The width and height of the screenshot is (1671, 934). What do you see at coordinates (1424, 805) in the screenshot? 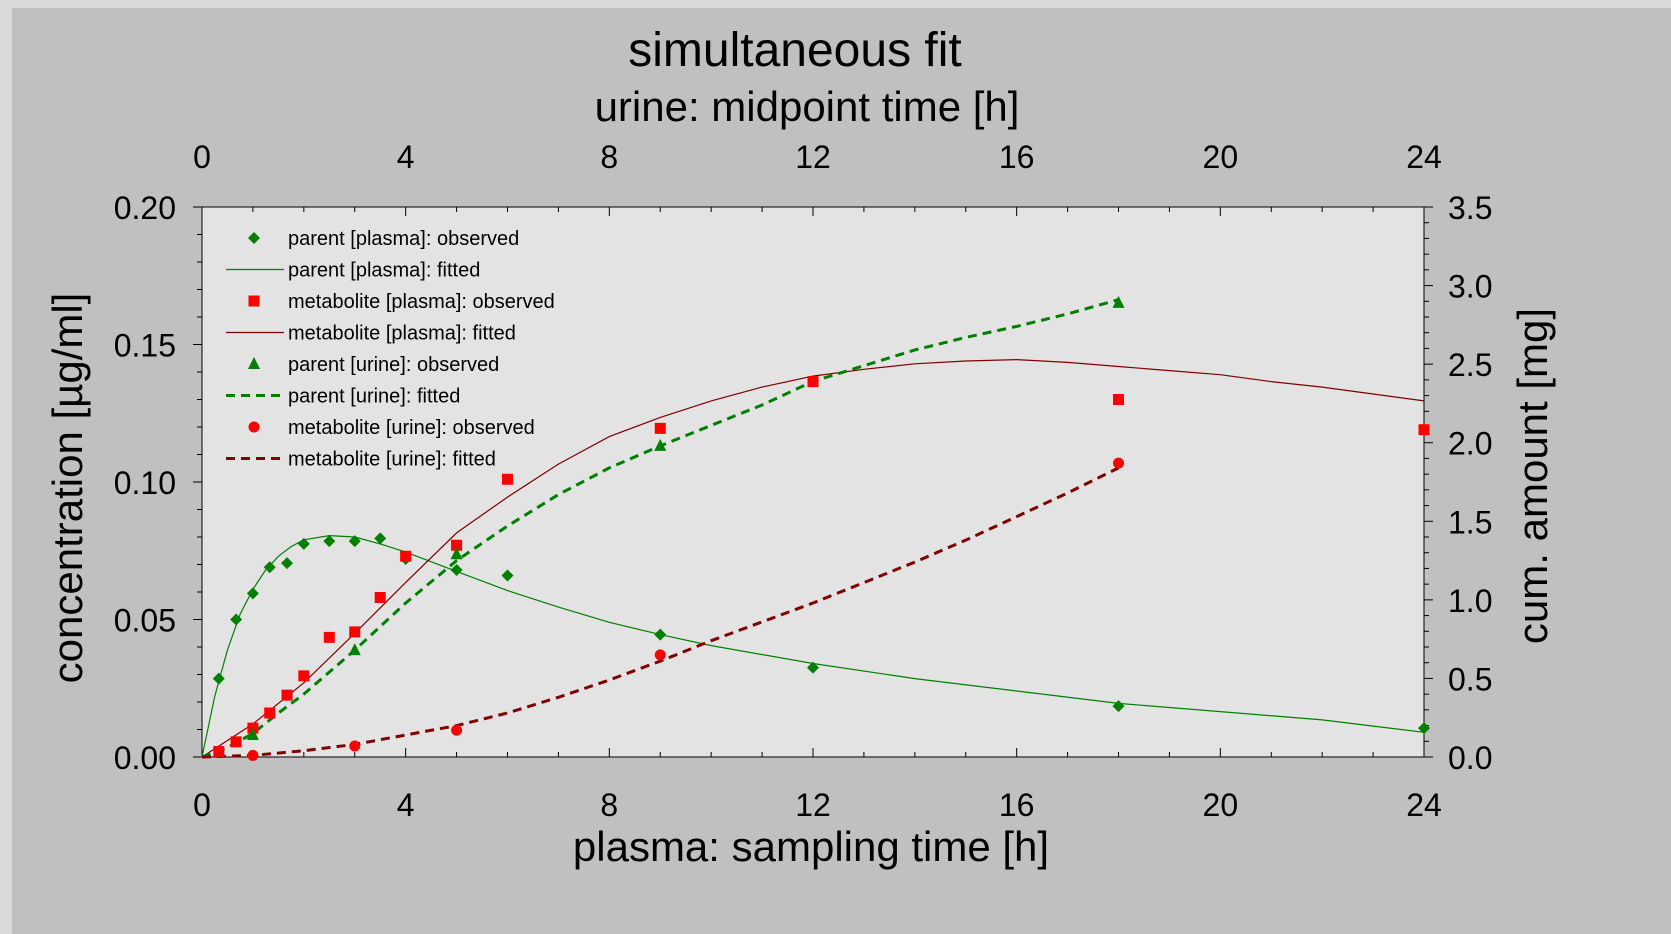
I see `x-tick-label: 24` at bounding box center [1424, 805].